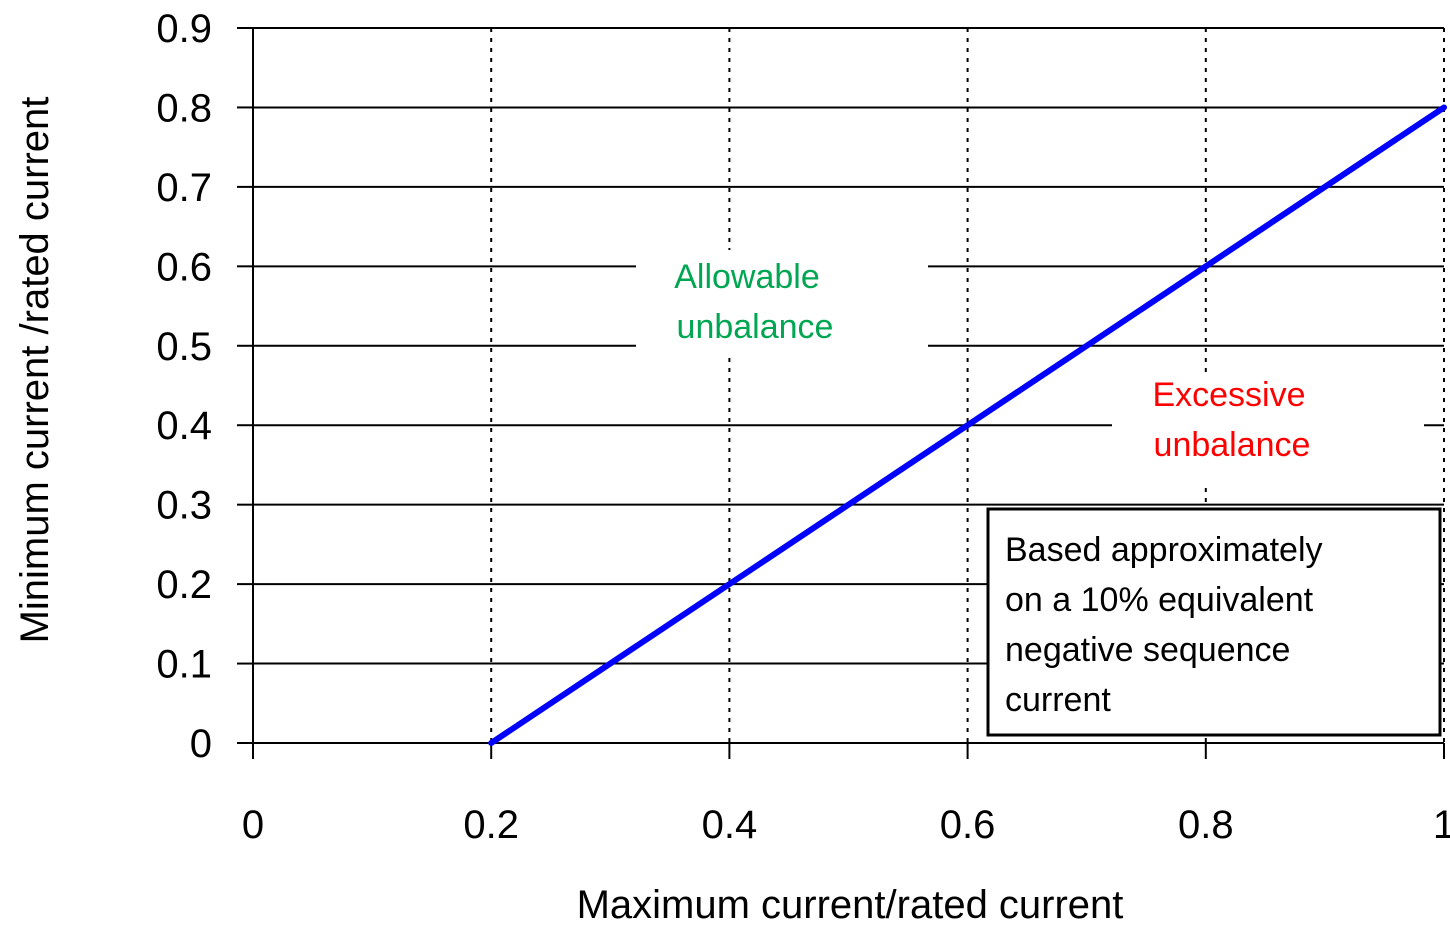  I want to click on x-tick-label: 0, so click(253, 825).